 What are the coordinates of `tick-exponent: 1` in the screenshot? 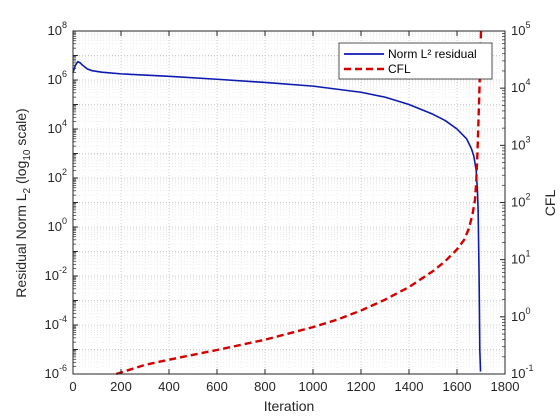 It's located at (527, 254).